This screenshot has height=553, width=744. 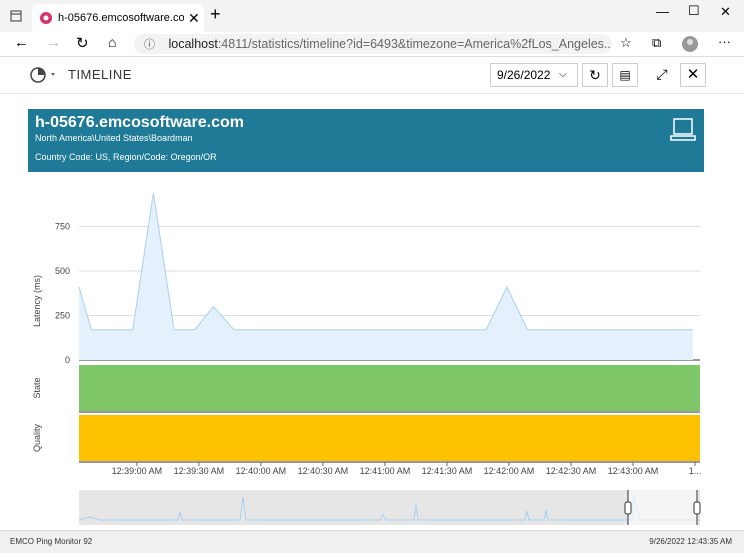 What do you see at coordinates (121, 18) in the screenshot?
I see `tab-title: h-05676.emcosoftware.com - Ti` at bounding box center [121, 18].